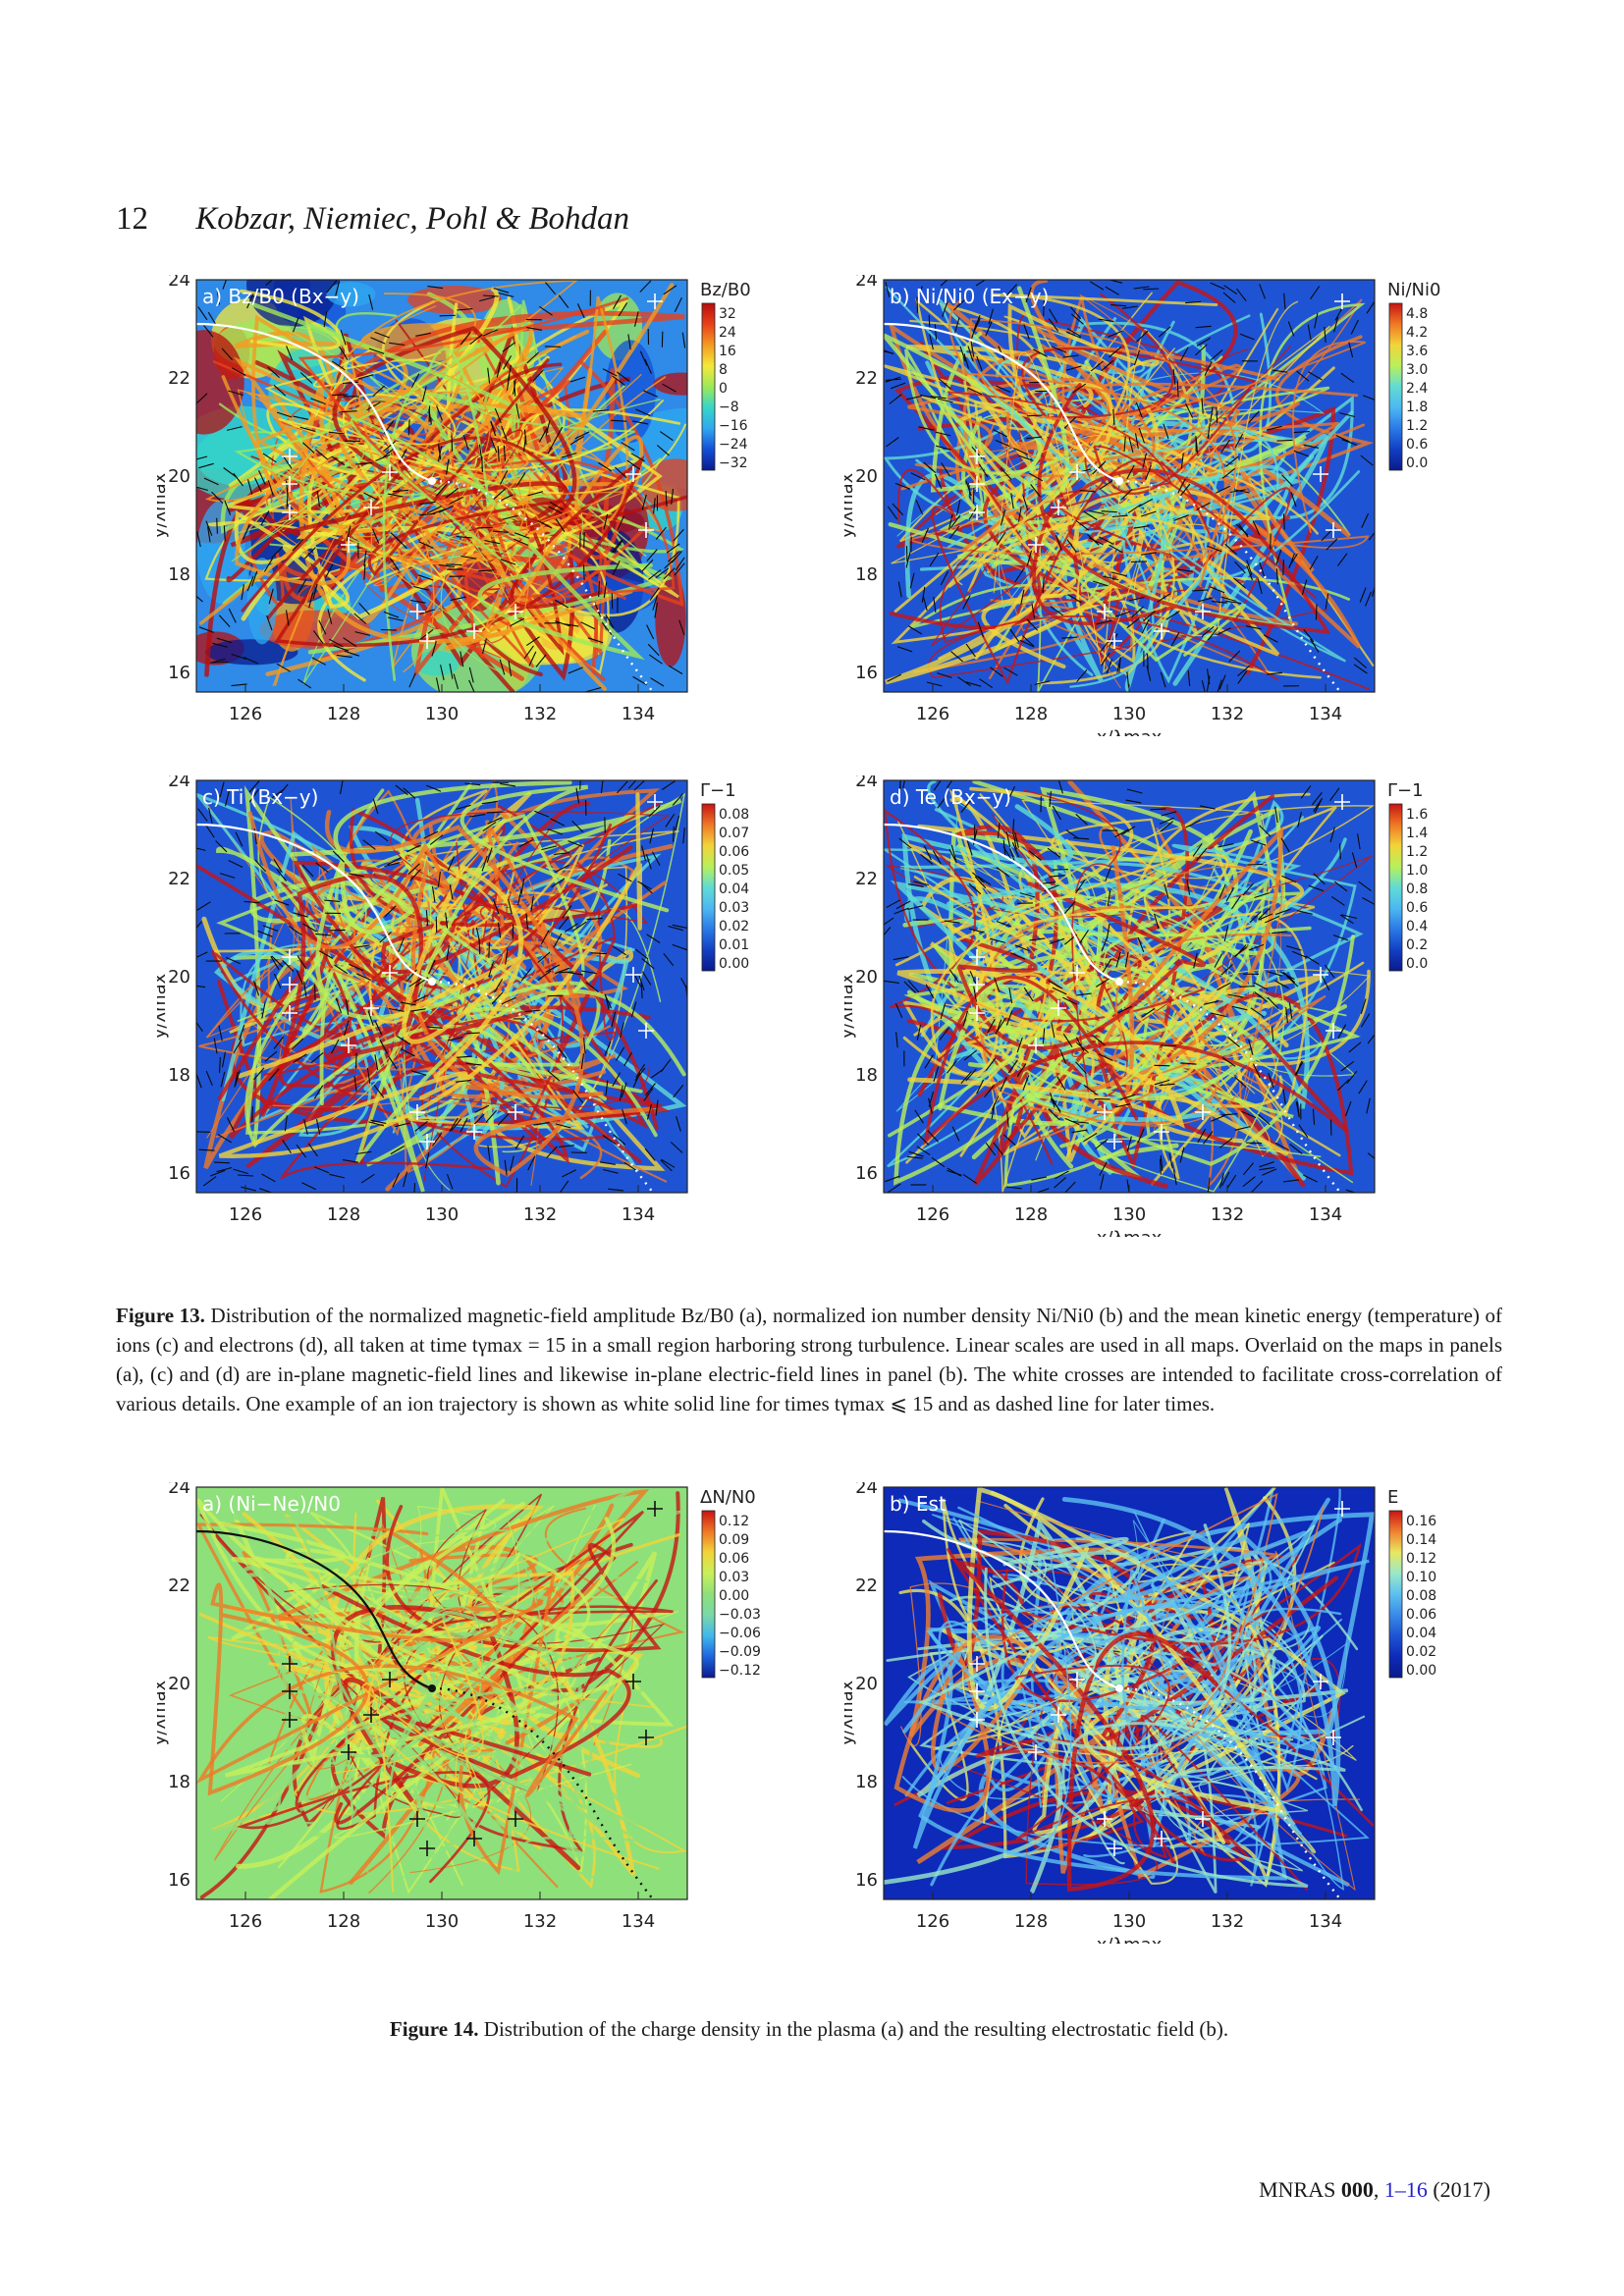  What do you see at coordinates (866, 879) in the screenshot?
I see `y-tick-label: 22` at bounding box center [866, 879].